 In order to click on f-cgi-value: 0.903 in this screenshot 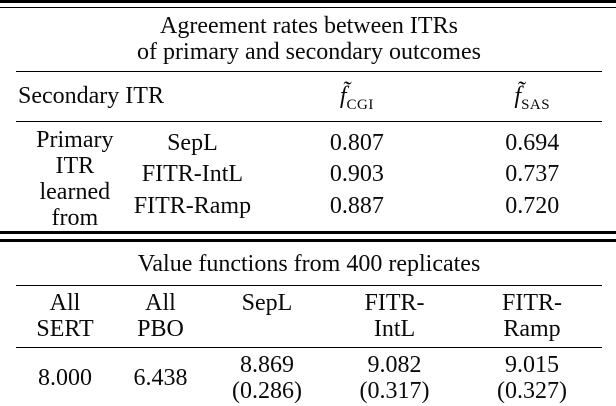, I will do `click(356, 174)`.